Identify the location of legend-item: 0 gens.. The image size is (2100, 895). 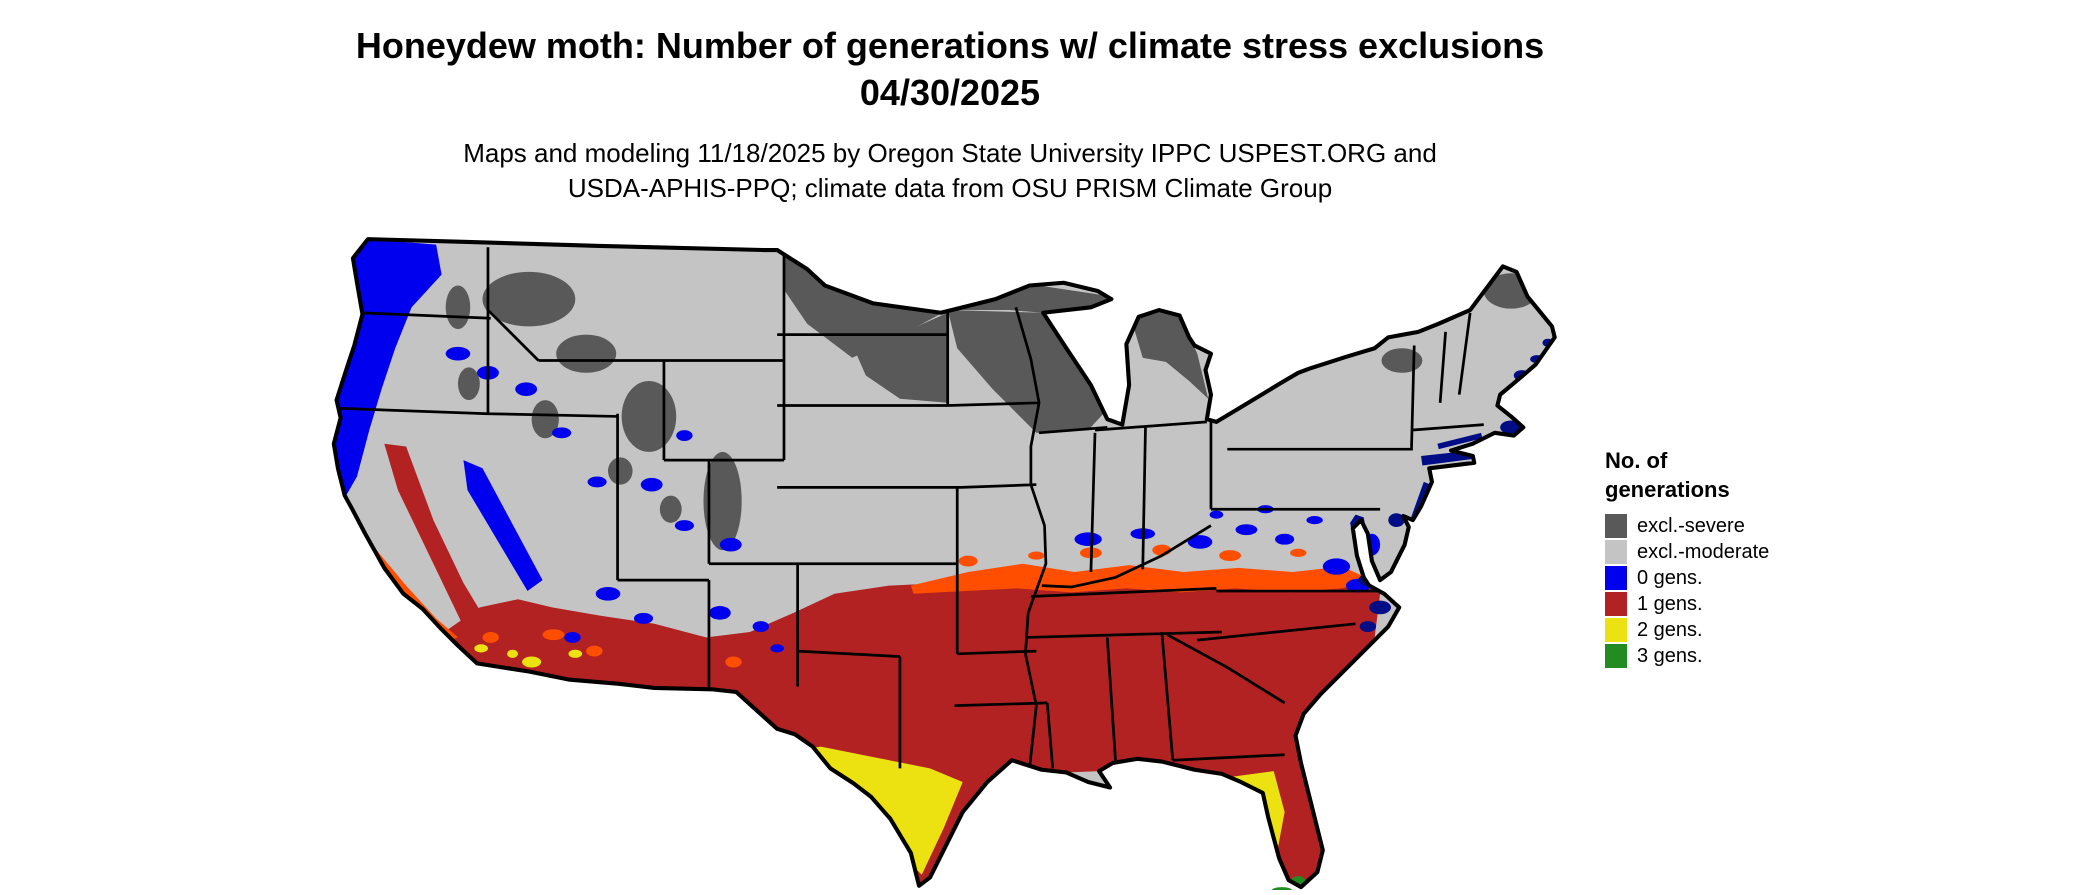
(1755, 578).